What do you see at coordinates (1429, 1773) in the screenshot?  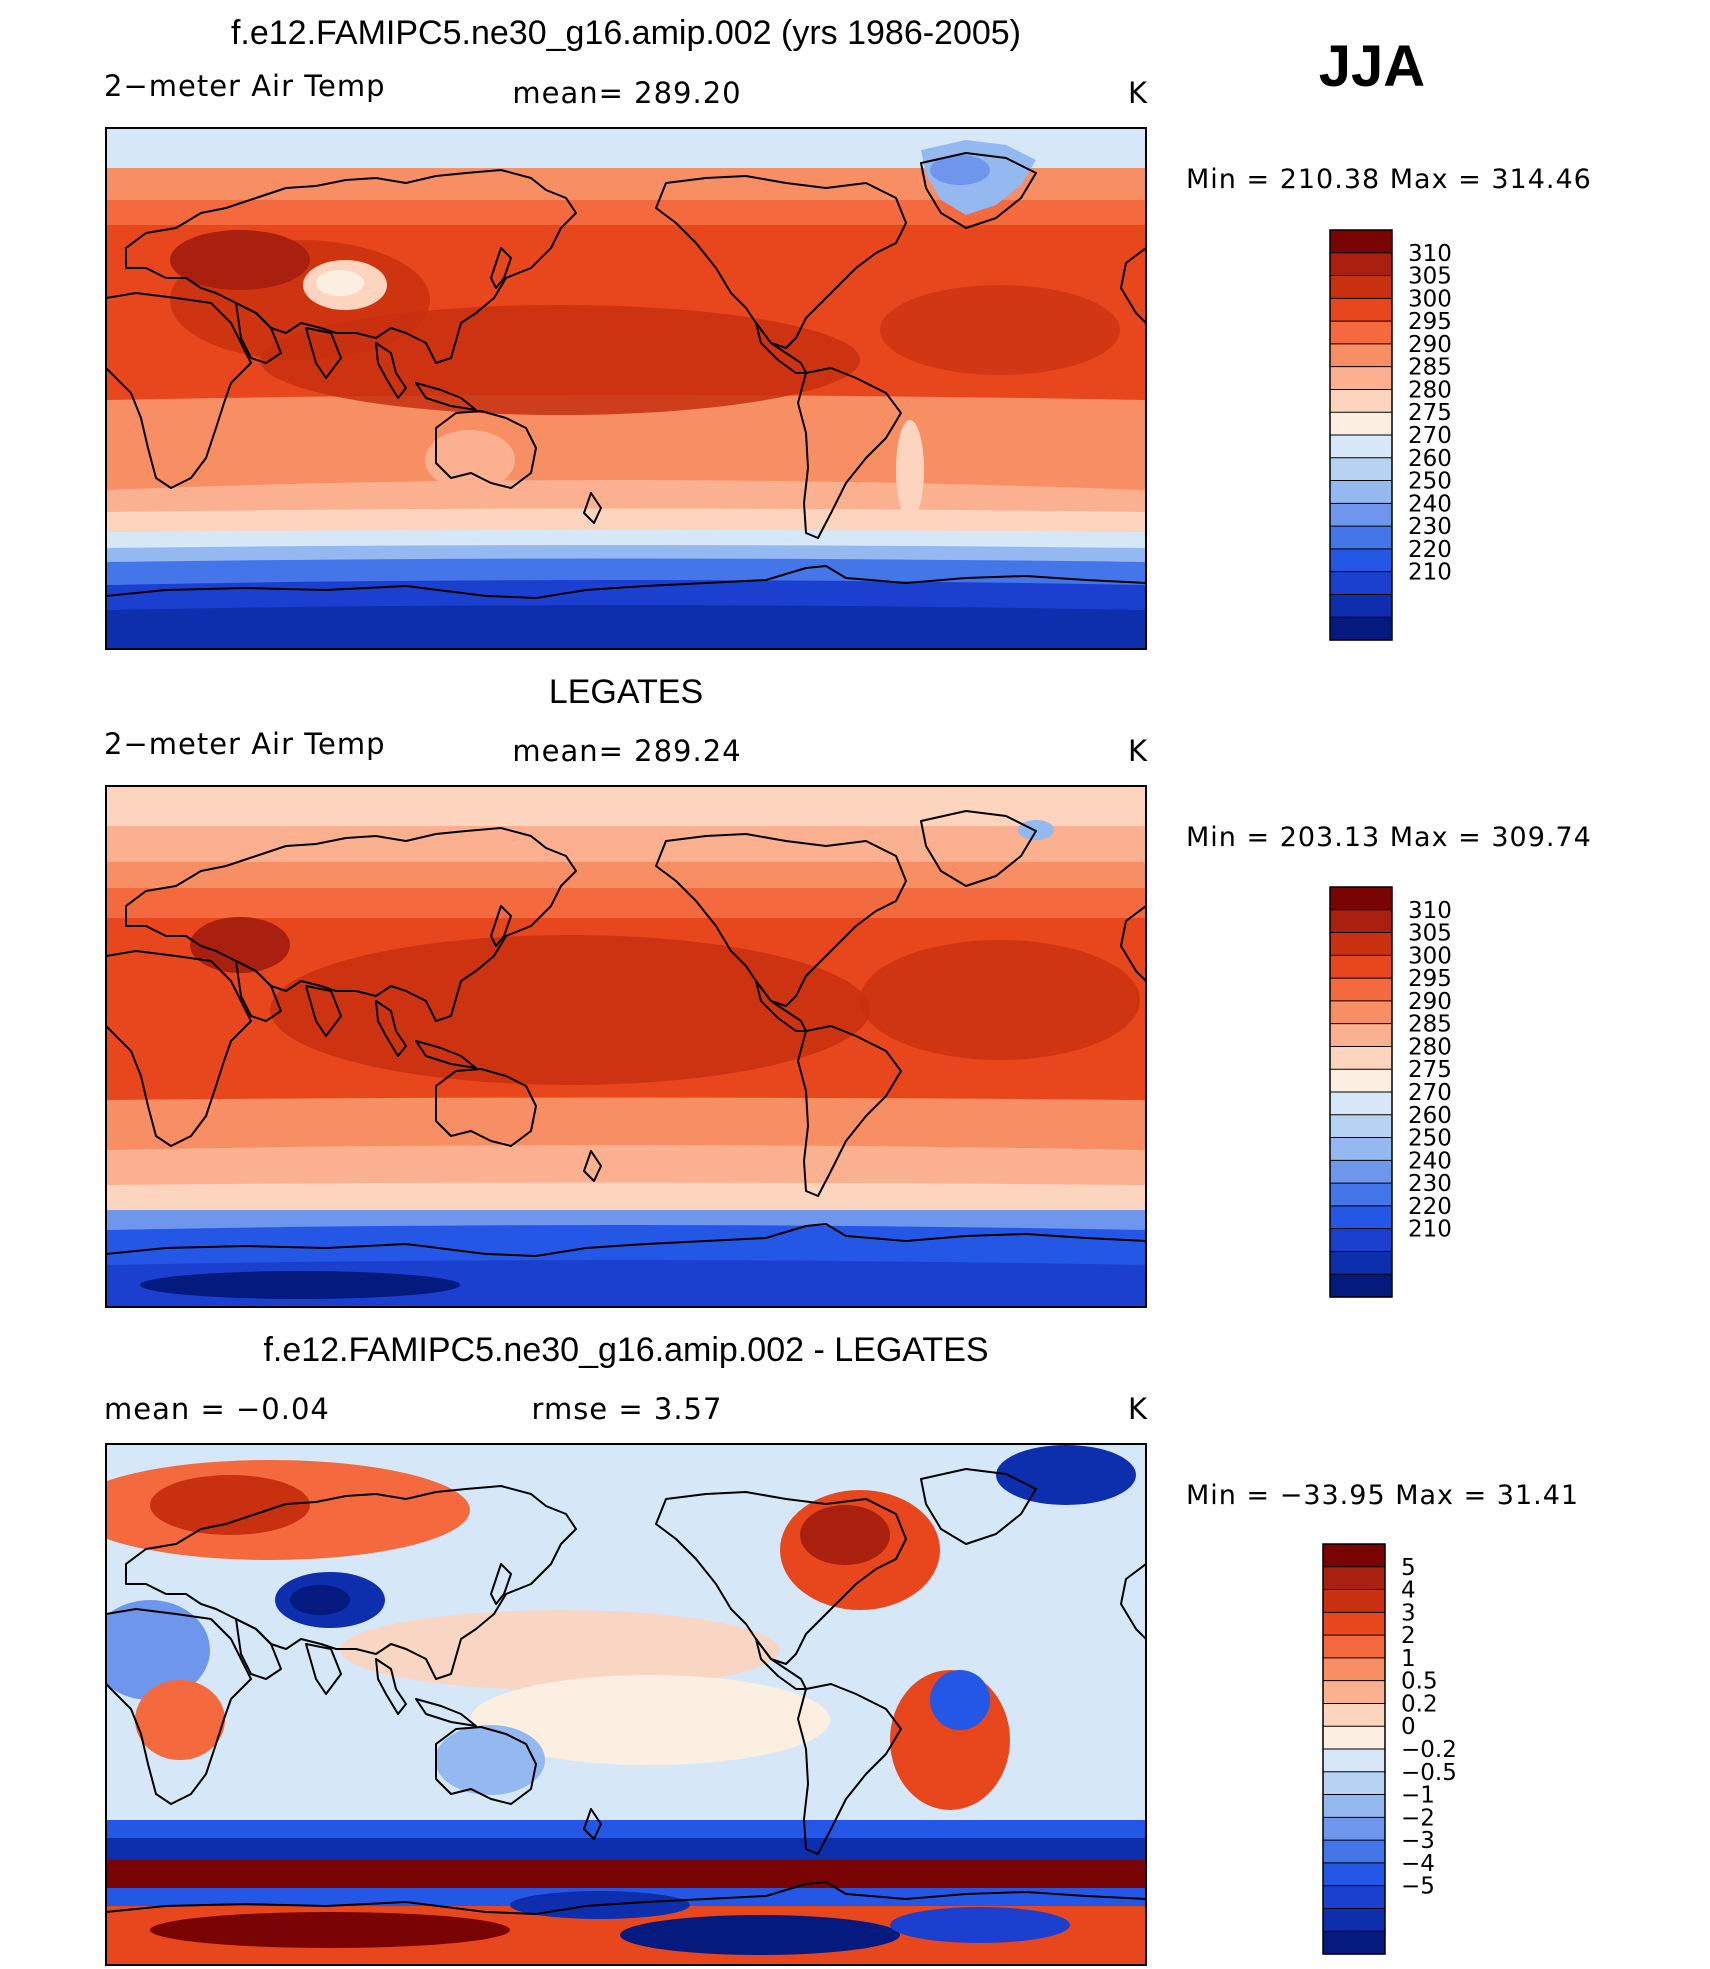 I see `colorbar-tick-label: −0.5` at bounding box center [1429, 1773].